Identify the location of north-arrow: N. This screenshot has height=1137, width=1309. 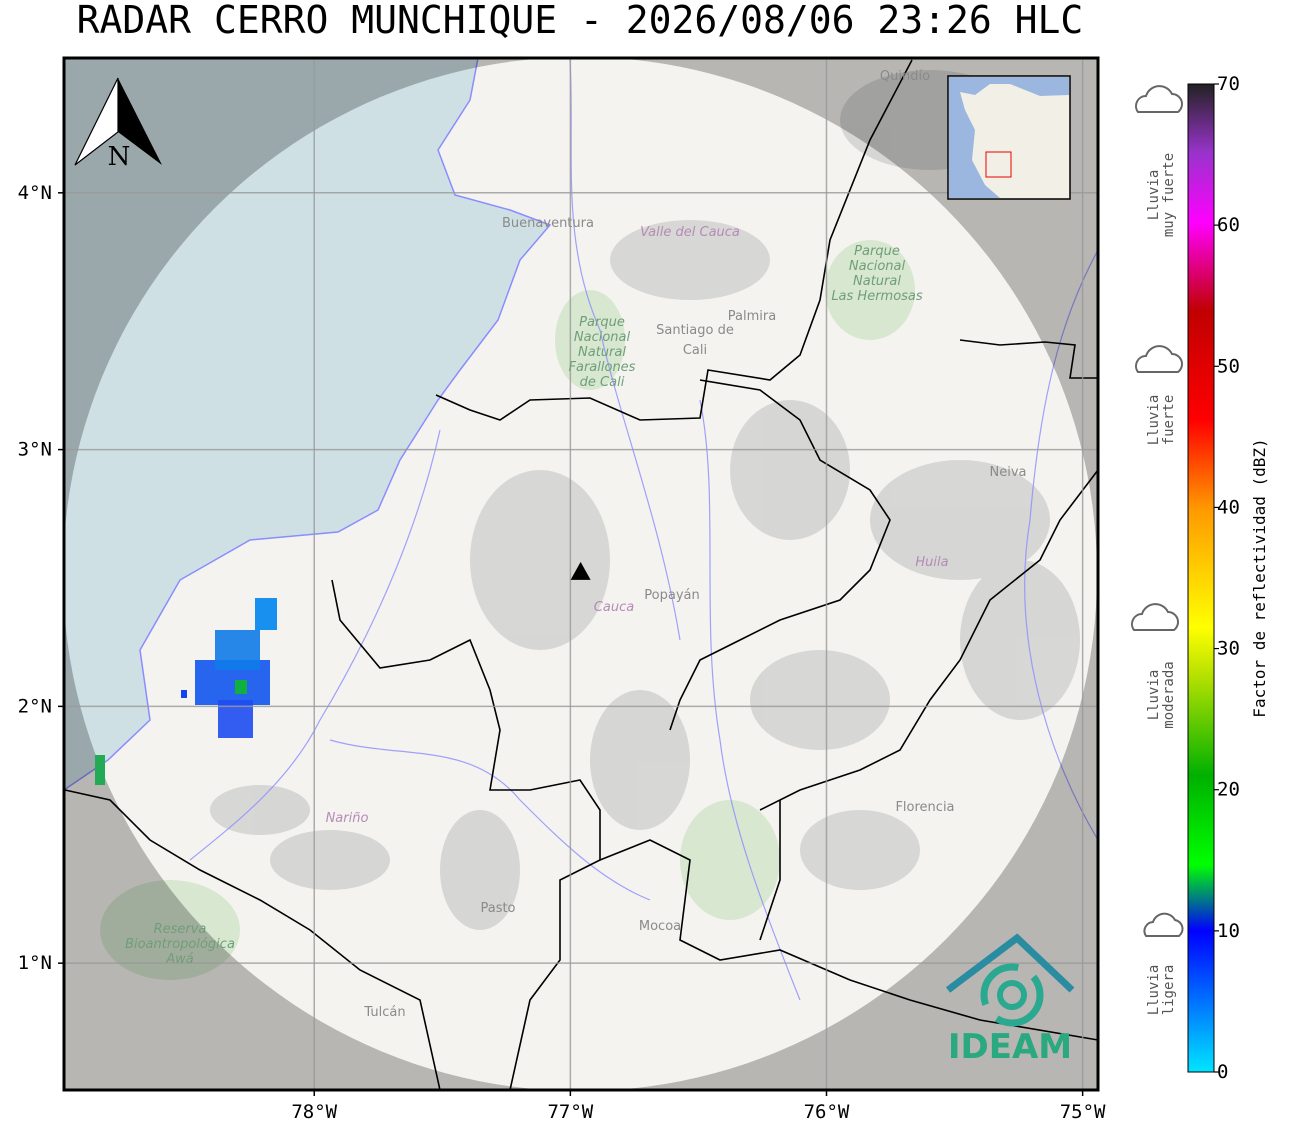
(118, 124).